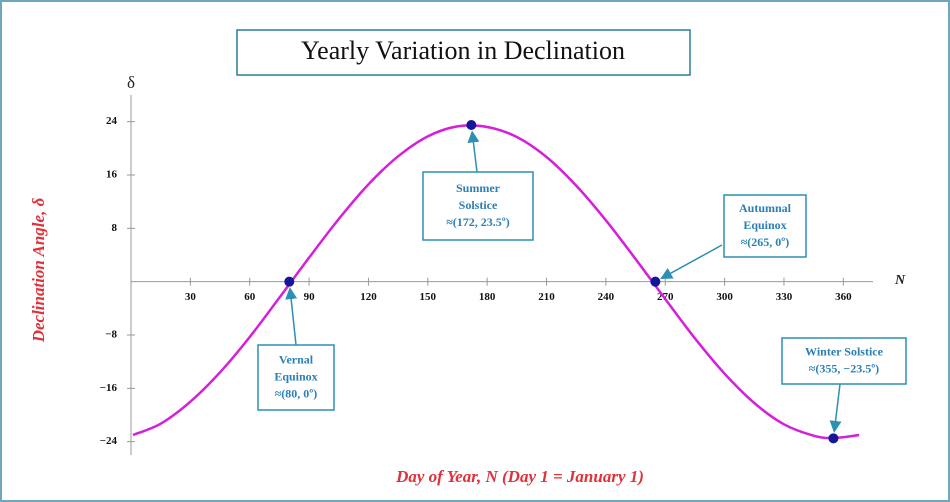  Describe the element at coordinates (519, 476) in the screenshot. I see `x-axis-label: Day of Year, N (Day 1 = January 1)` at that location.